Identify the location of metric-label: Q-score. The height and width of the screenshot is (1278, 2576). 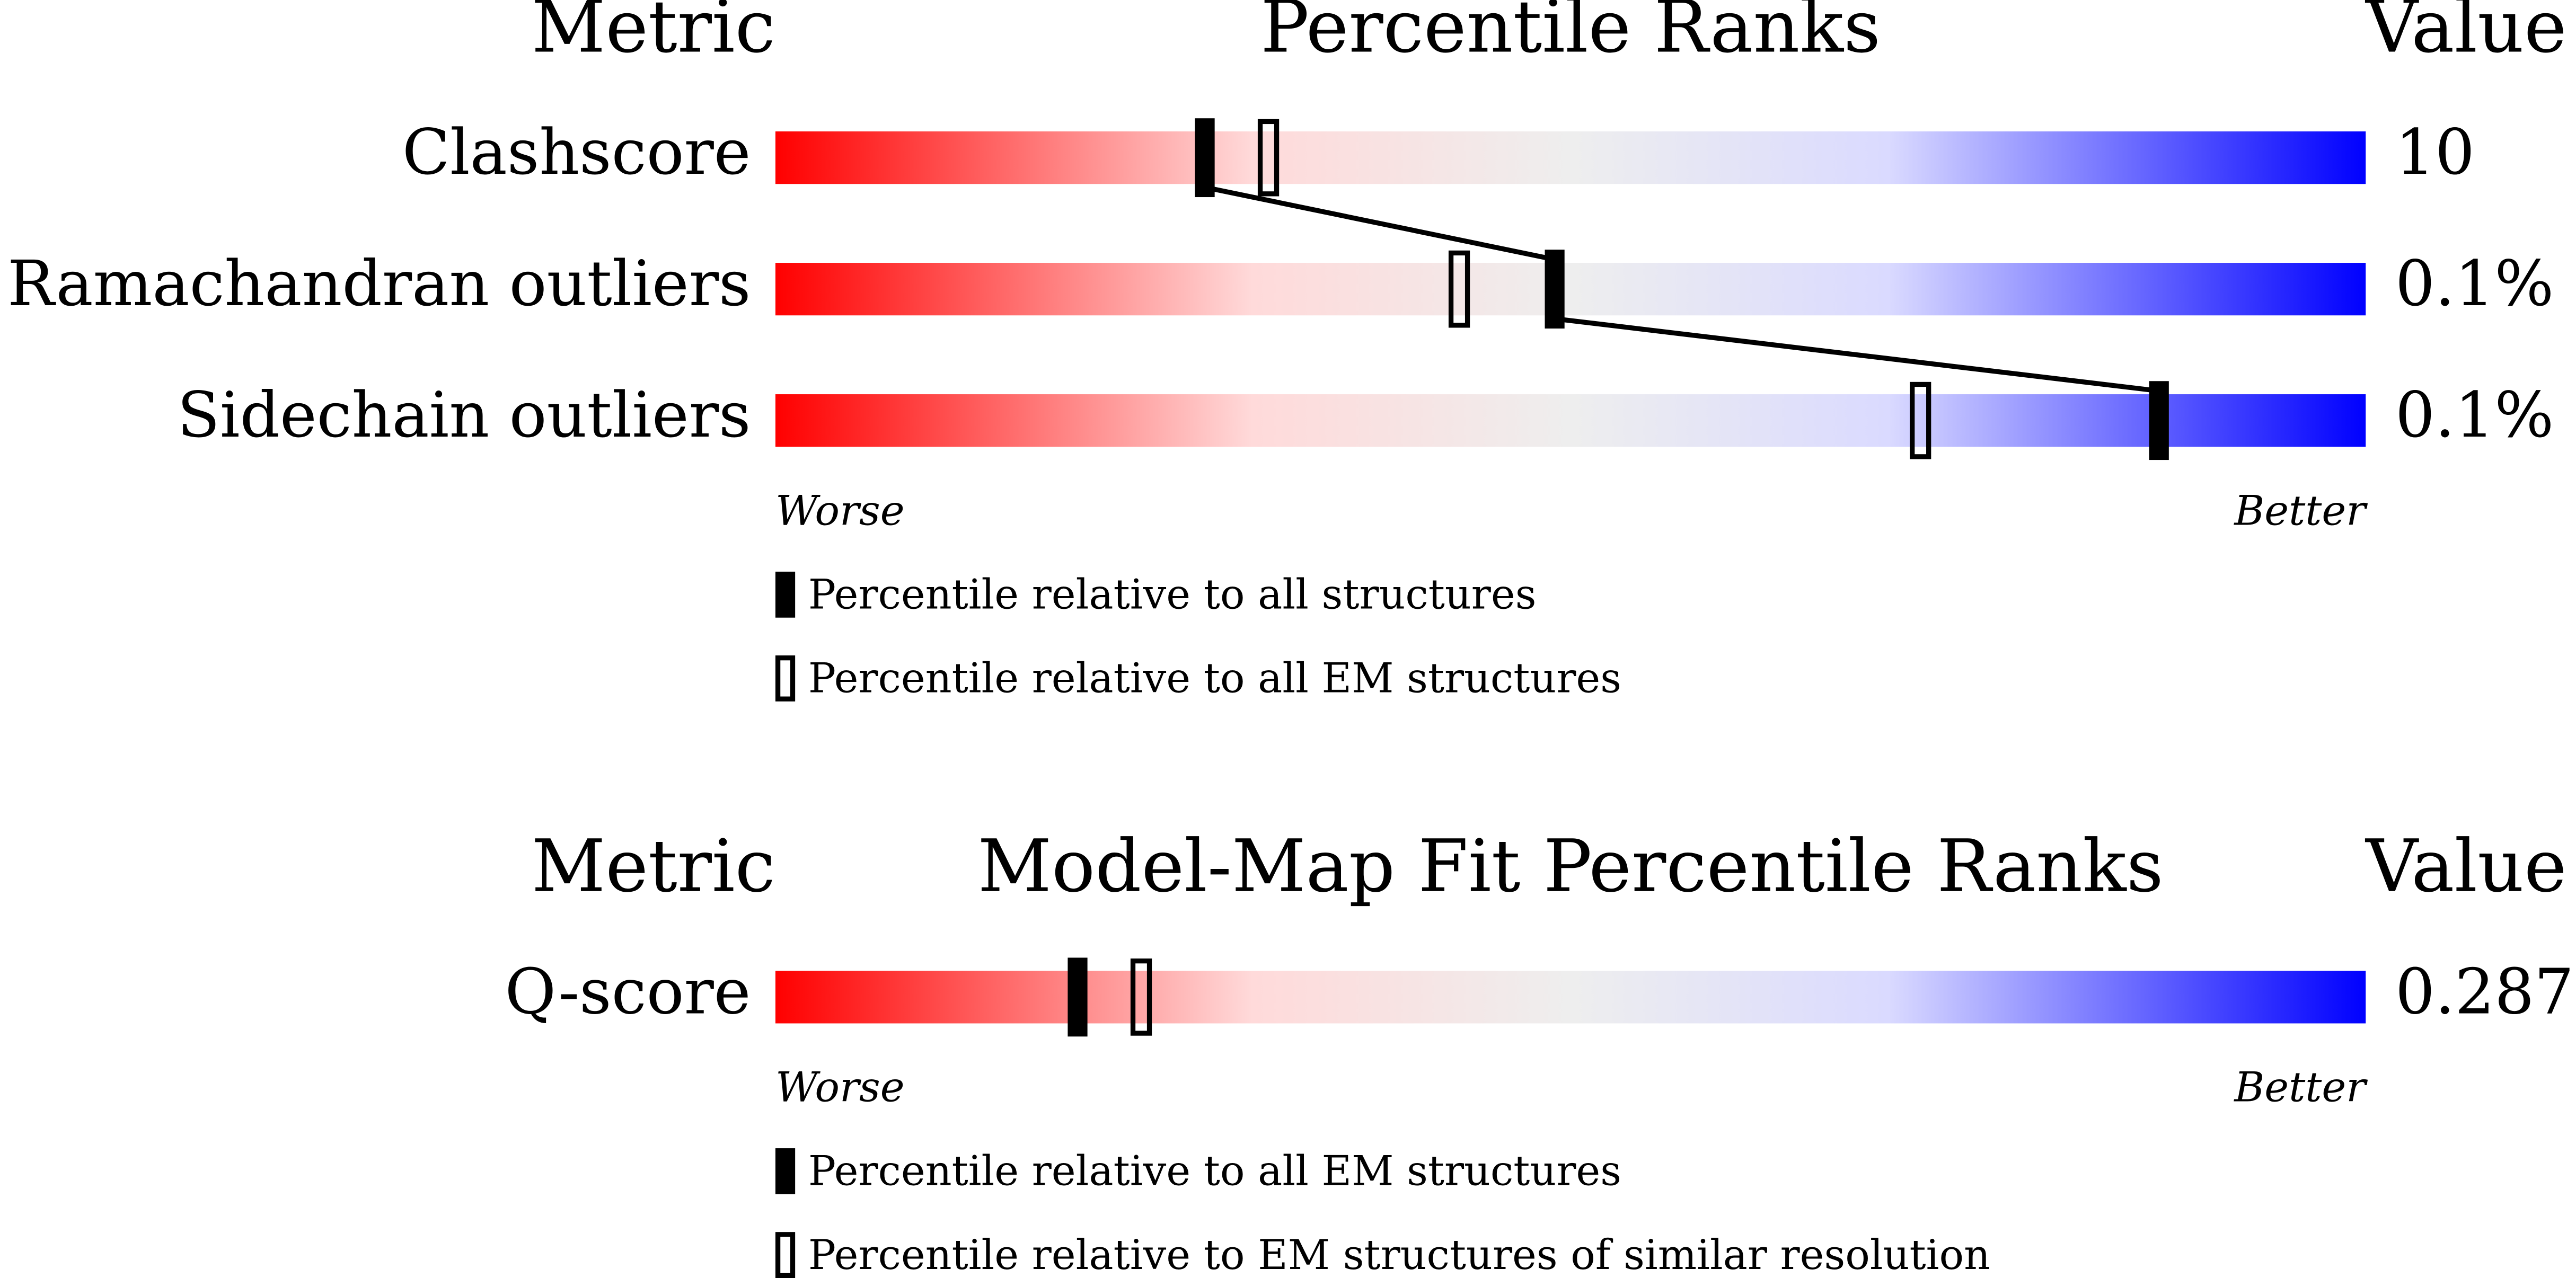
(628, 991).